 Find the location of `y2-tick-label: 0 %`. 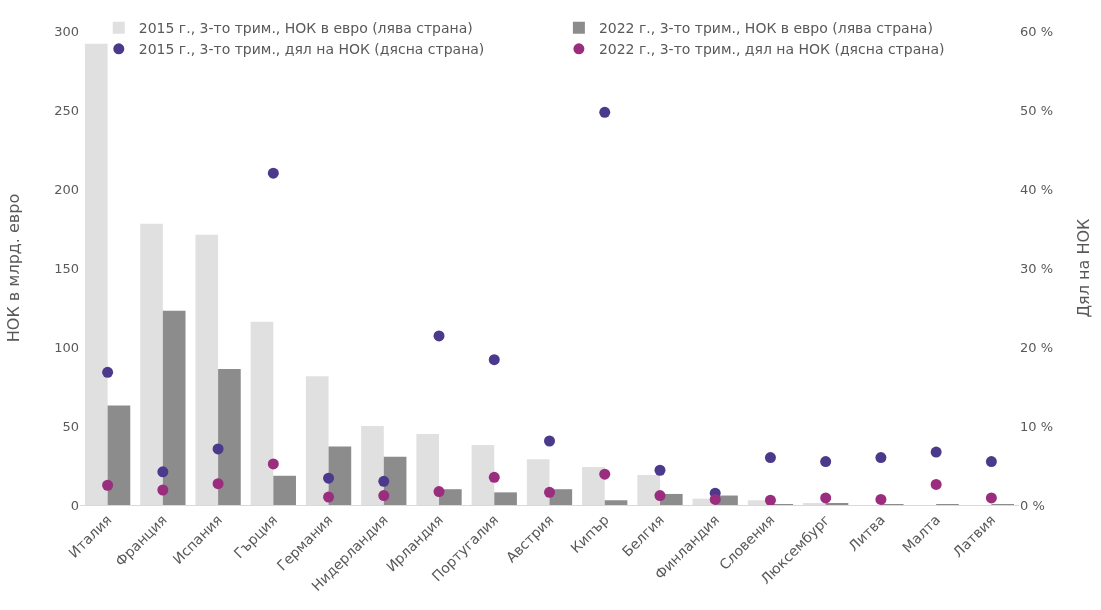

y2-tick-label: 0 % is located at coordinates (1032, 505).